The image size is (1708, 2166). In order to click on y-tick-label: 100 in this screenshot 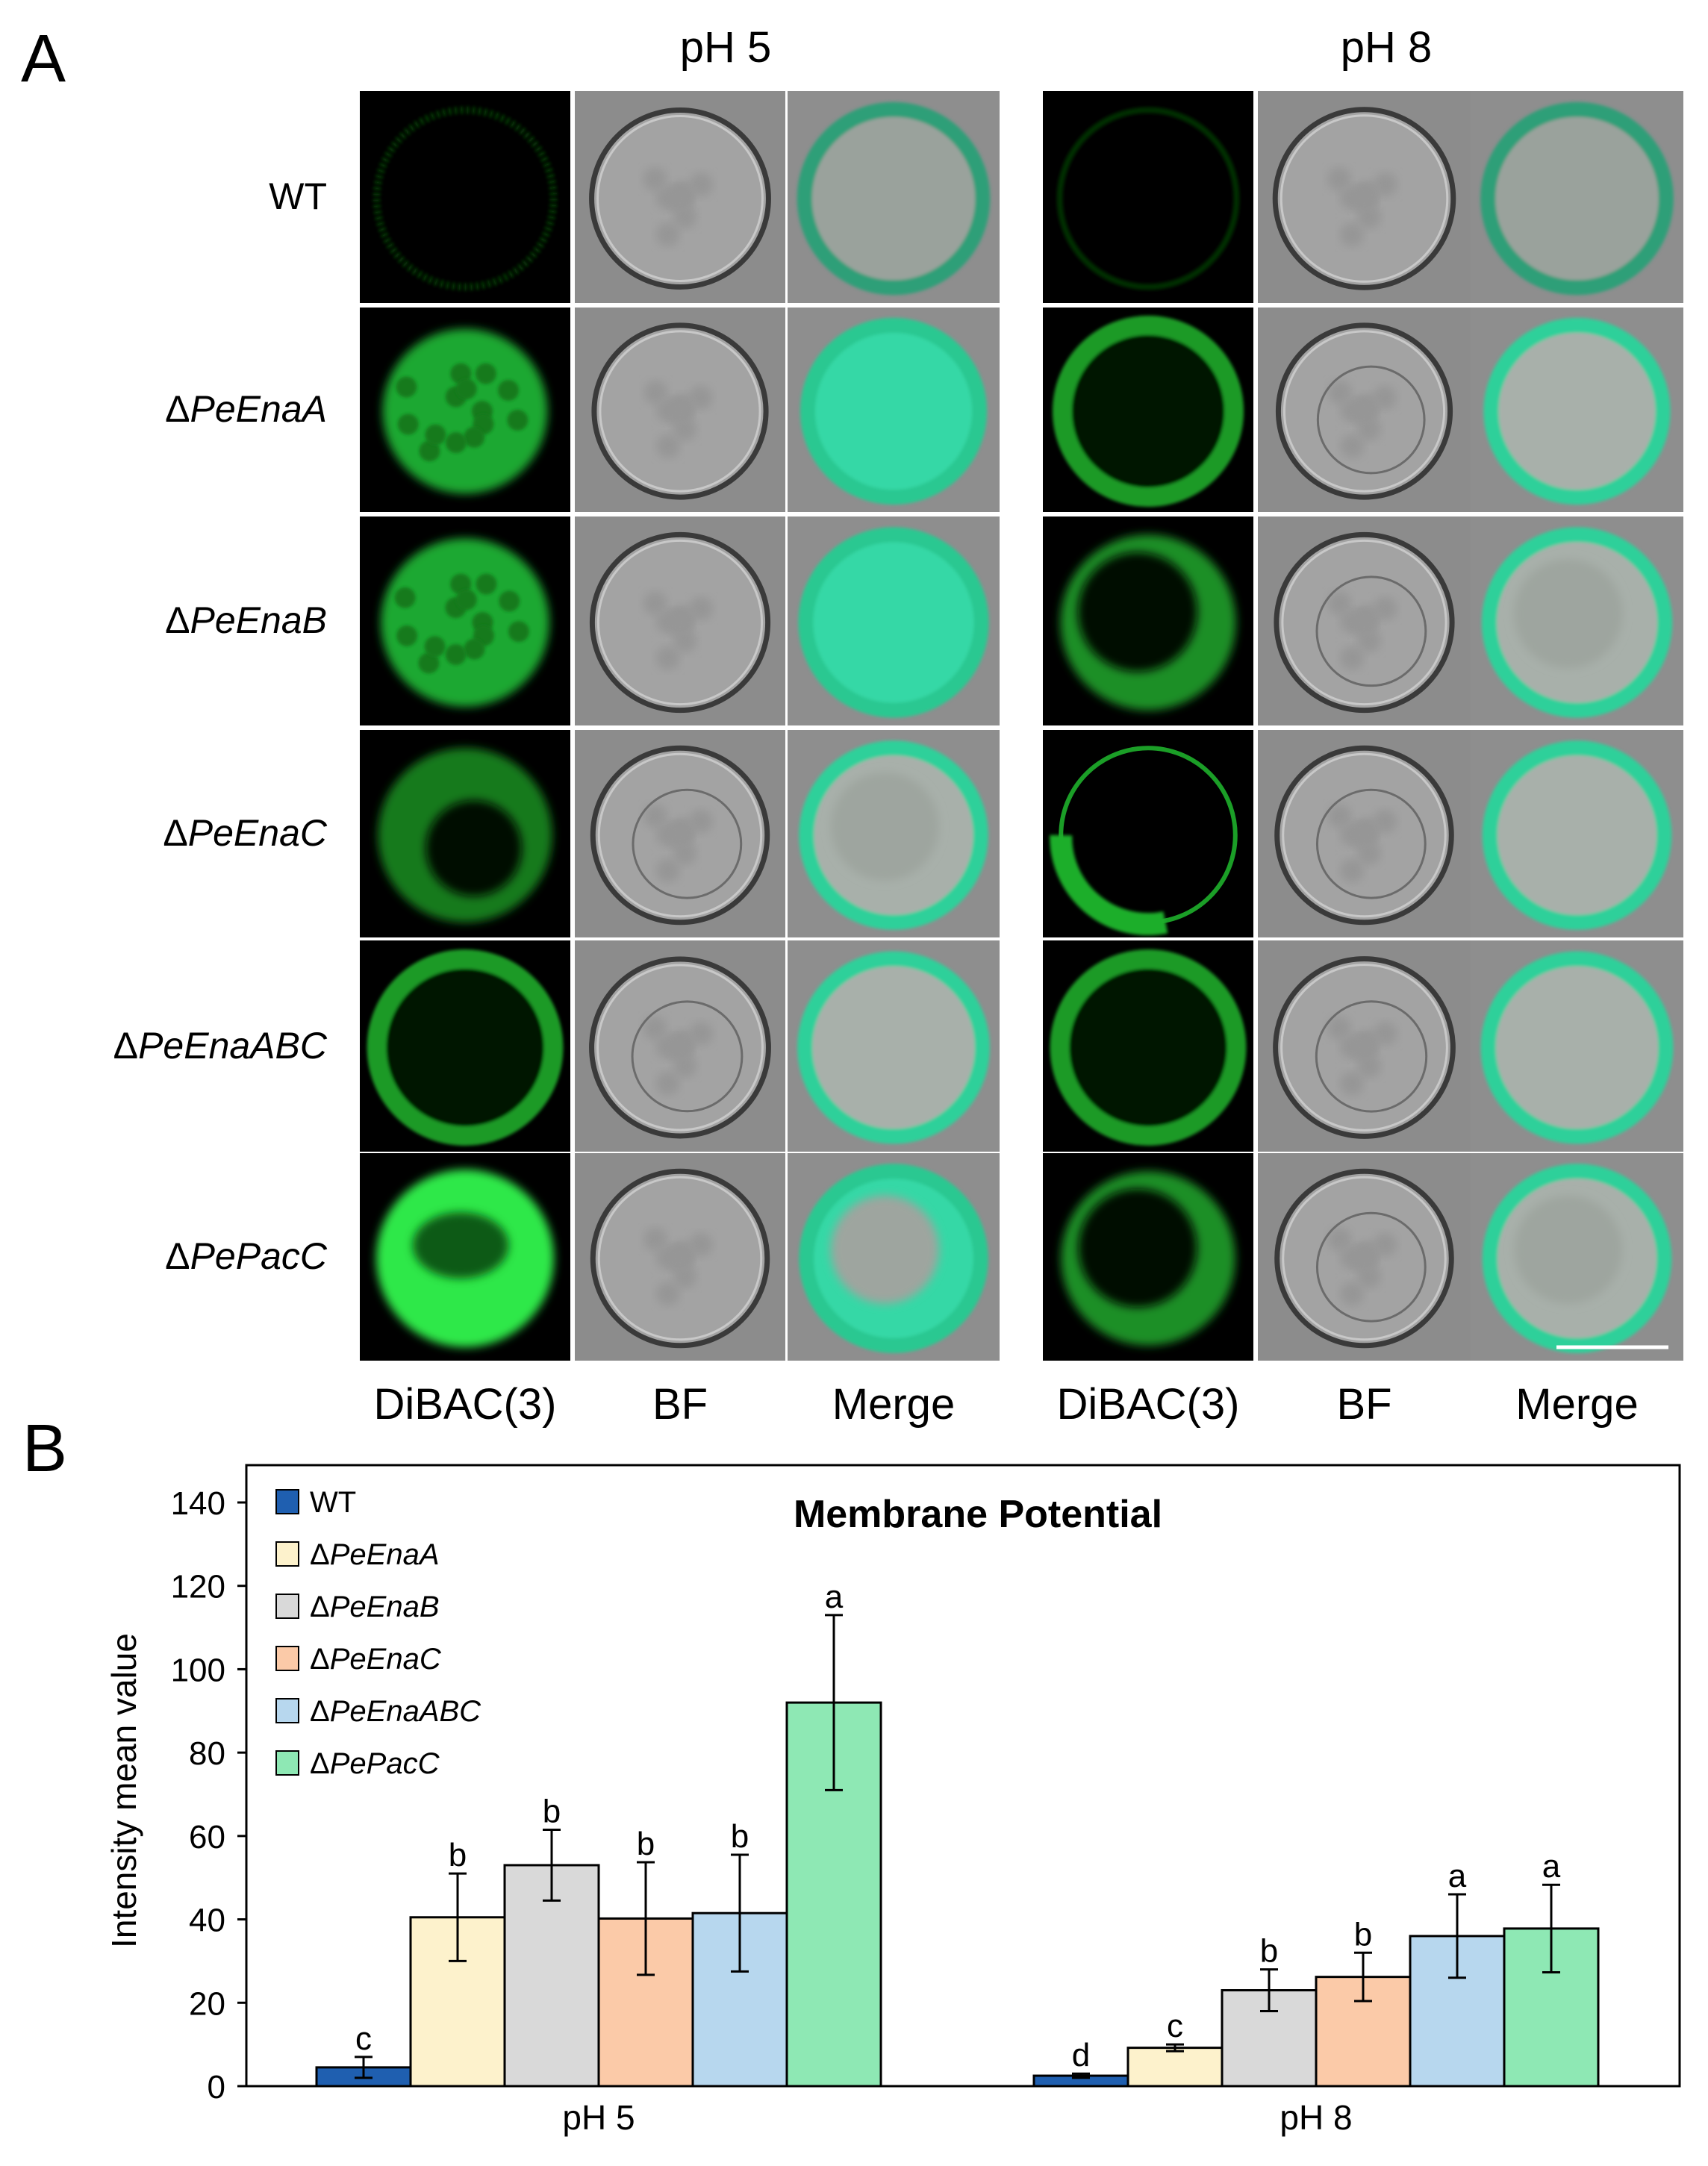, I will do `click(198, 1670)`.